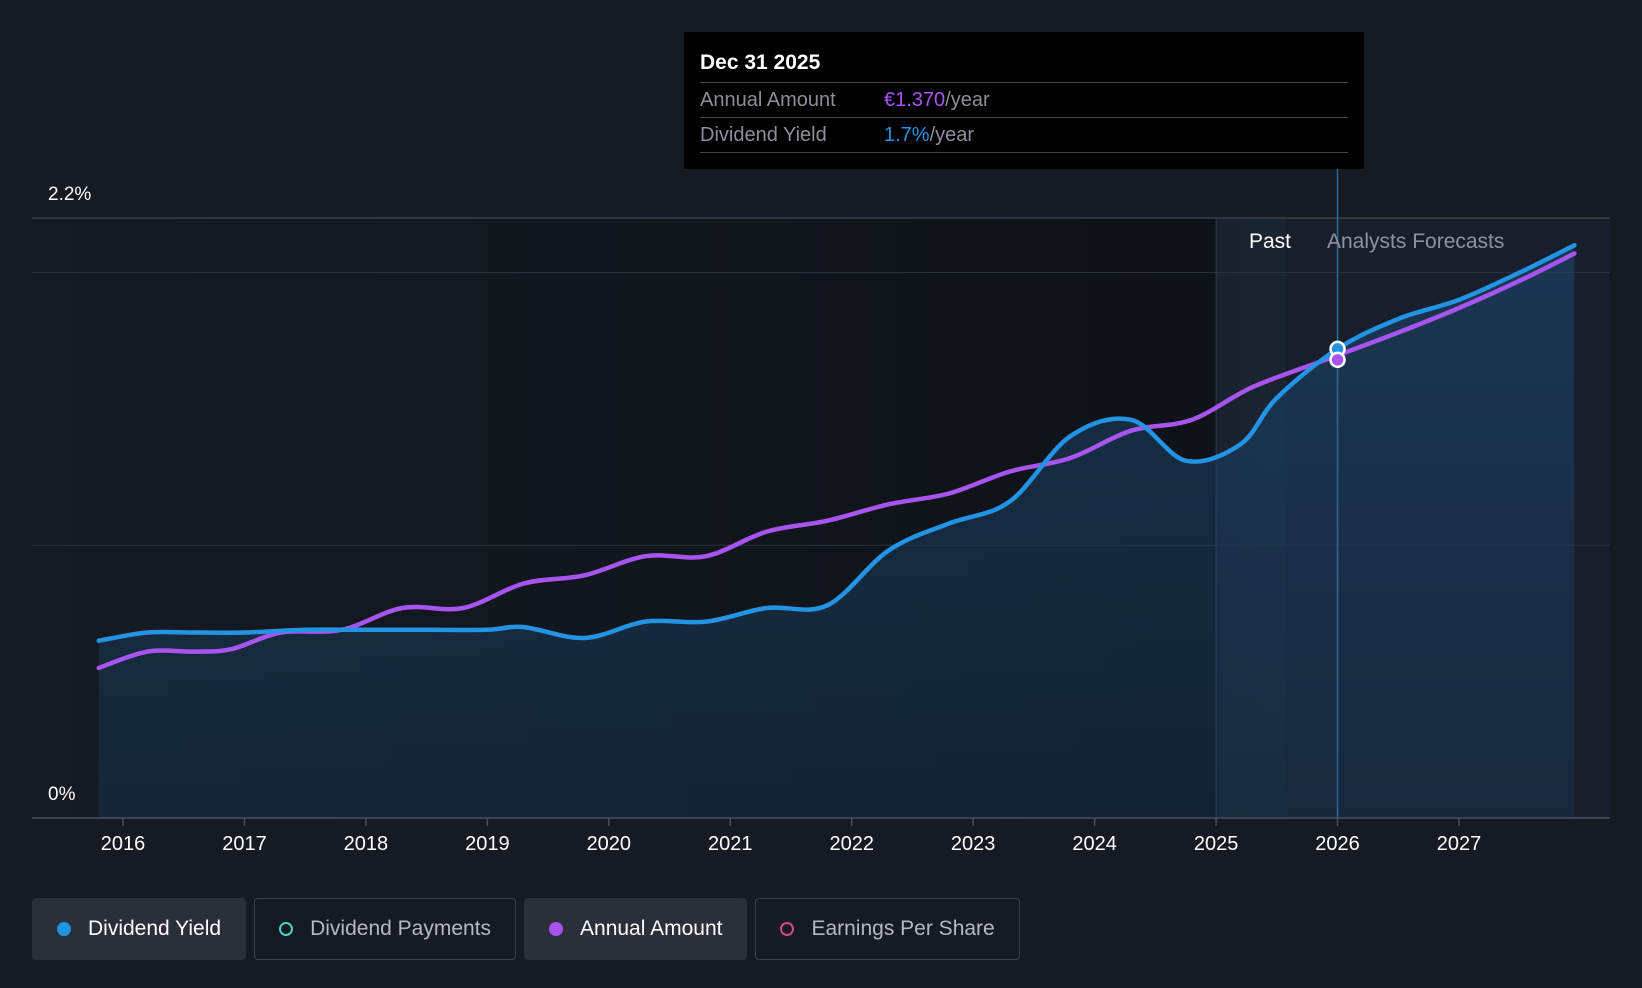  I want to click on legend-earnings-per-share-label: Earnings Per Share, so click(903, 928).